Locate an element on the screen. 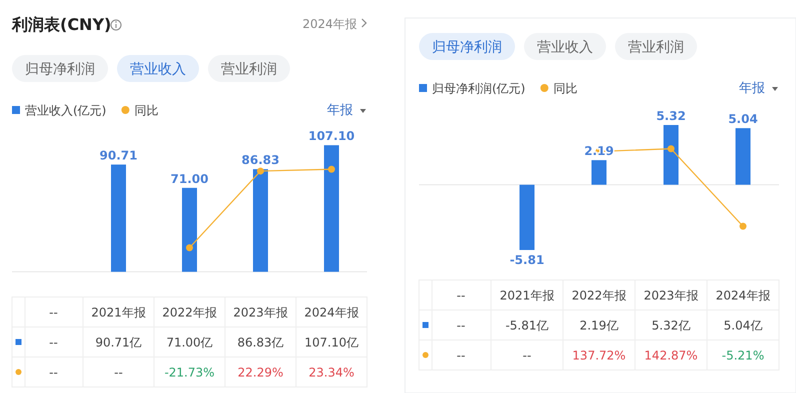  data-label: 86.83亿 is located at coordinates (260, 343).